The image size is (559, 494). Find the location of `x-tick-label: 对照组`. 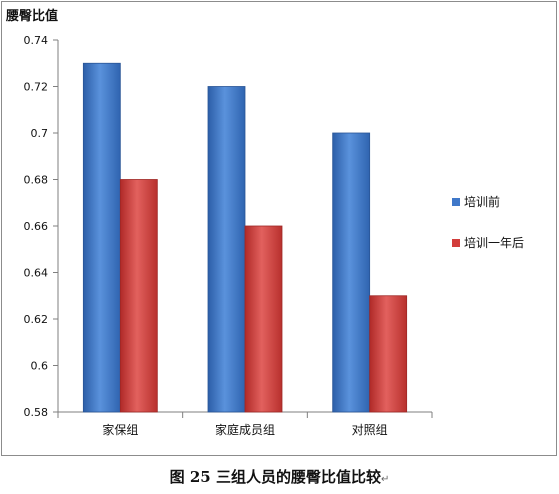

x-tick-label: 对照组 is located at coordinates (370, 430).